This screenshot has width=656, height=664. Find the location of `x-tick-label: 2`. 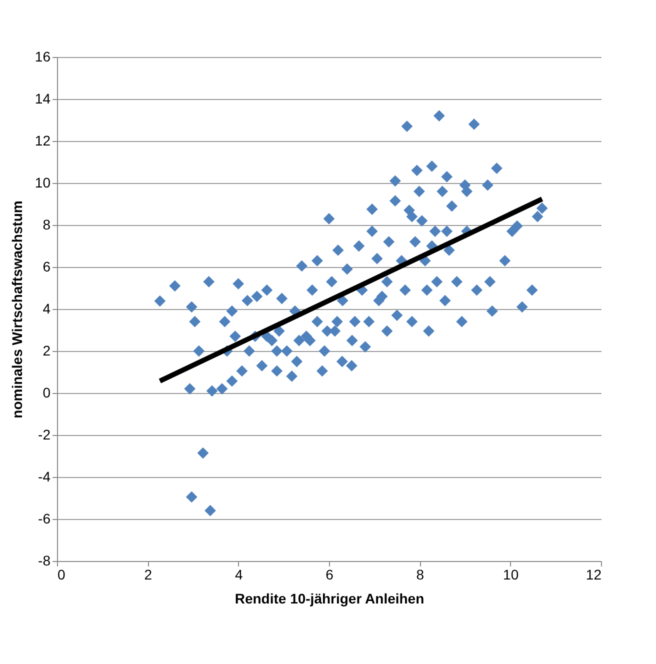

x-tick-label: 2 is located at coordinates (148, 574).